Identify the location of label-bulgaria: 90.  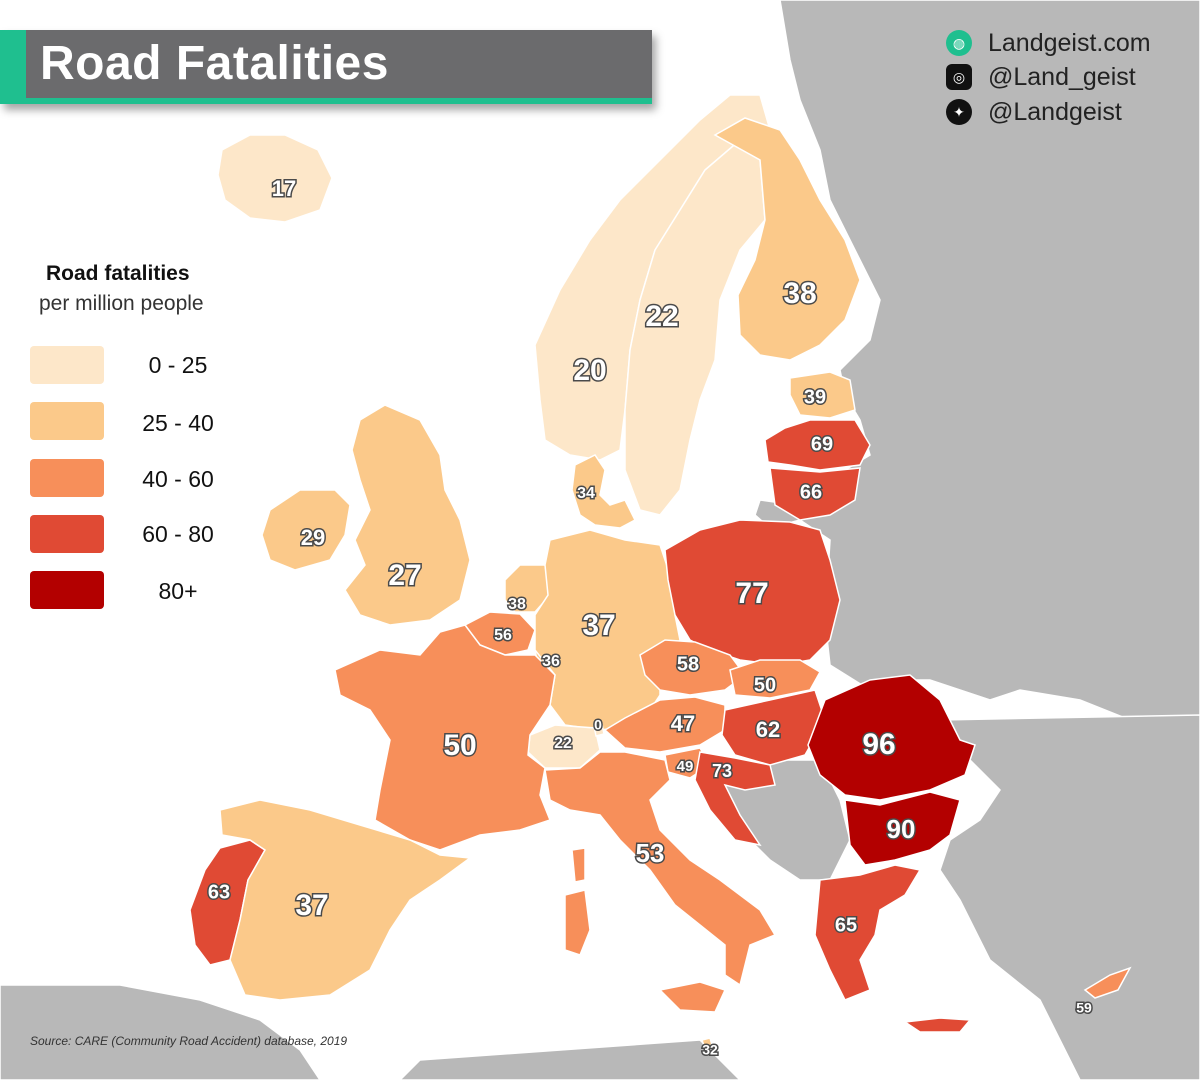
(901, 829).